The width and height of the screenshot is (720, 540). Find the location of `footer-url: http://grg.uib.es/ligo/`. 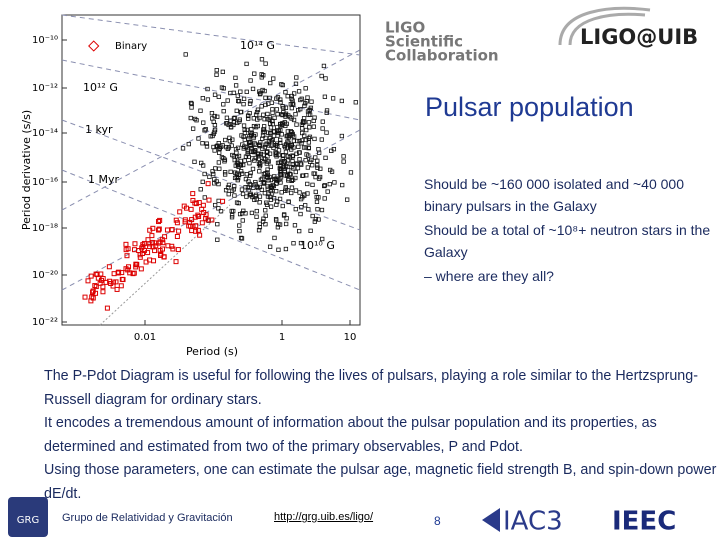

footer-url: http://grg.uib.es/ligo/ is located at coordinates (324, 517).